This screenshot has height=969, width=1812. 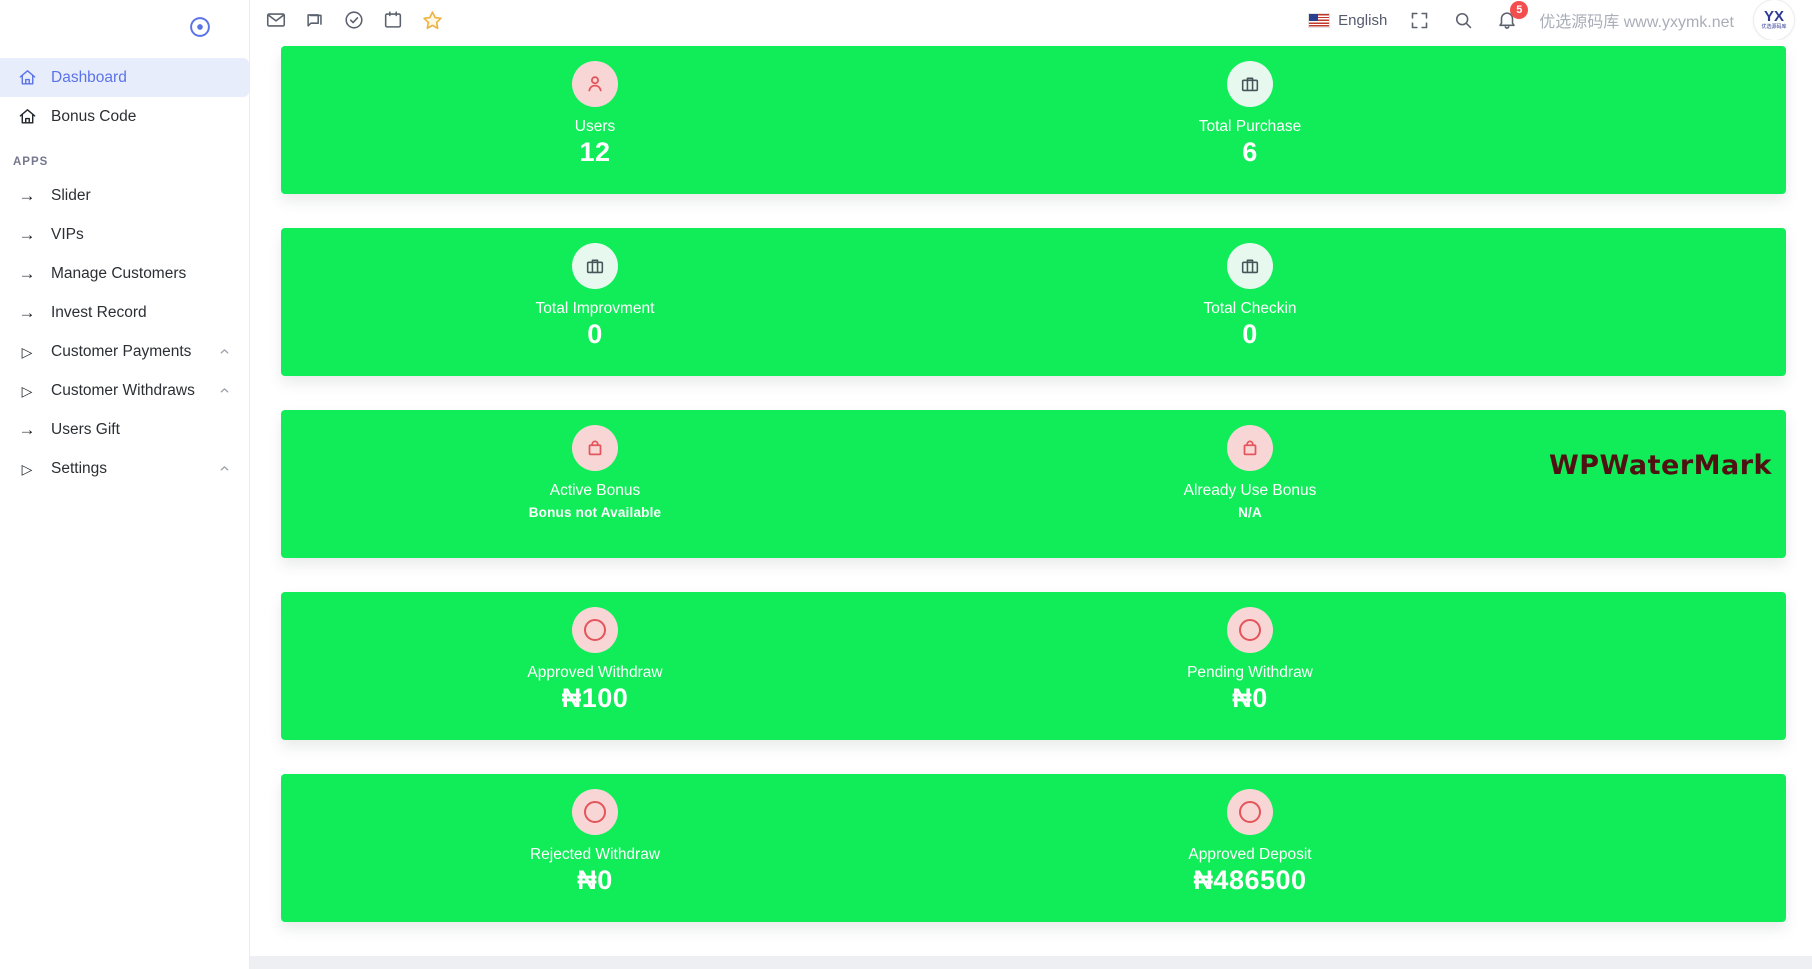 What do you see at coordinates (1031, 962) in the screenshot?
I see `footer-band` at bounding box center [1031, 962].